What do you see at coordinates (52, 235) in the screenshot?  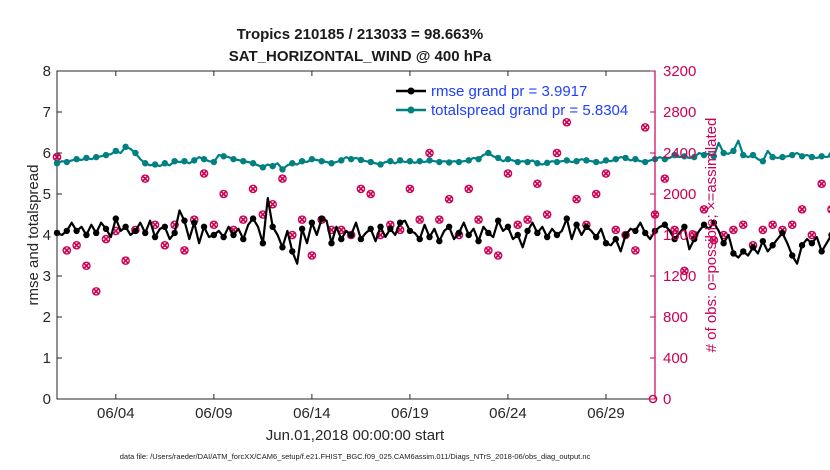 I see `y-left-axis-ticks: 0 1 2 3 4 5 6 7 8` at bounding box center [52, 235].